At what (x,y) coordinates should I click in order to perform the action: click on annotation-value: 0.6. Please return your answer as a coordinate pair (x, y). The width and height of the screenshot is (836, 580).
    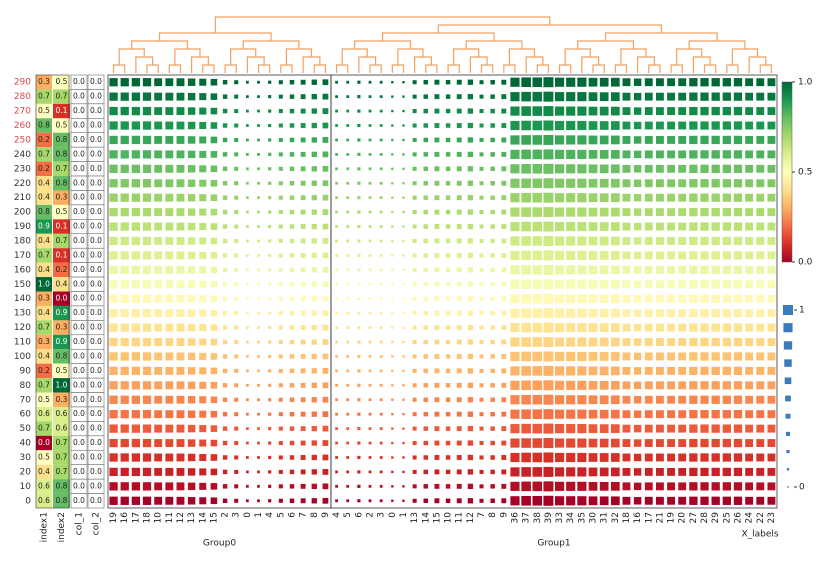
    Looking at the image, I should click on (44, 485).